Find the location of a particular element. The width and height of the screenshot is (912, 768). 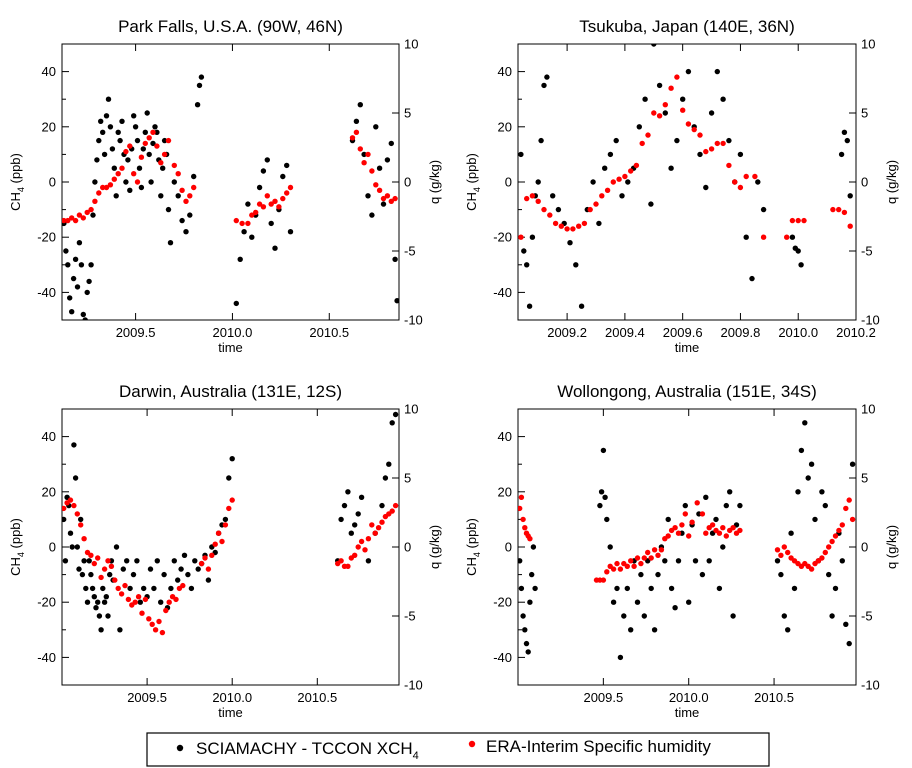

y-axis-label: CH4 (ppb) is located at coordinates (473, 547).